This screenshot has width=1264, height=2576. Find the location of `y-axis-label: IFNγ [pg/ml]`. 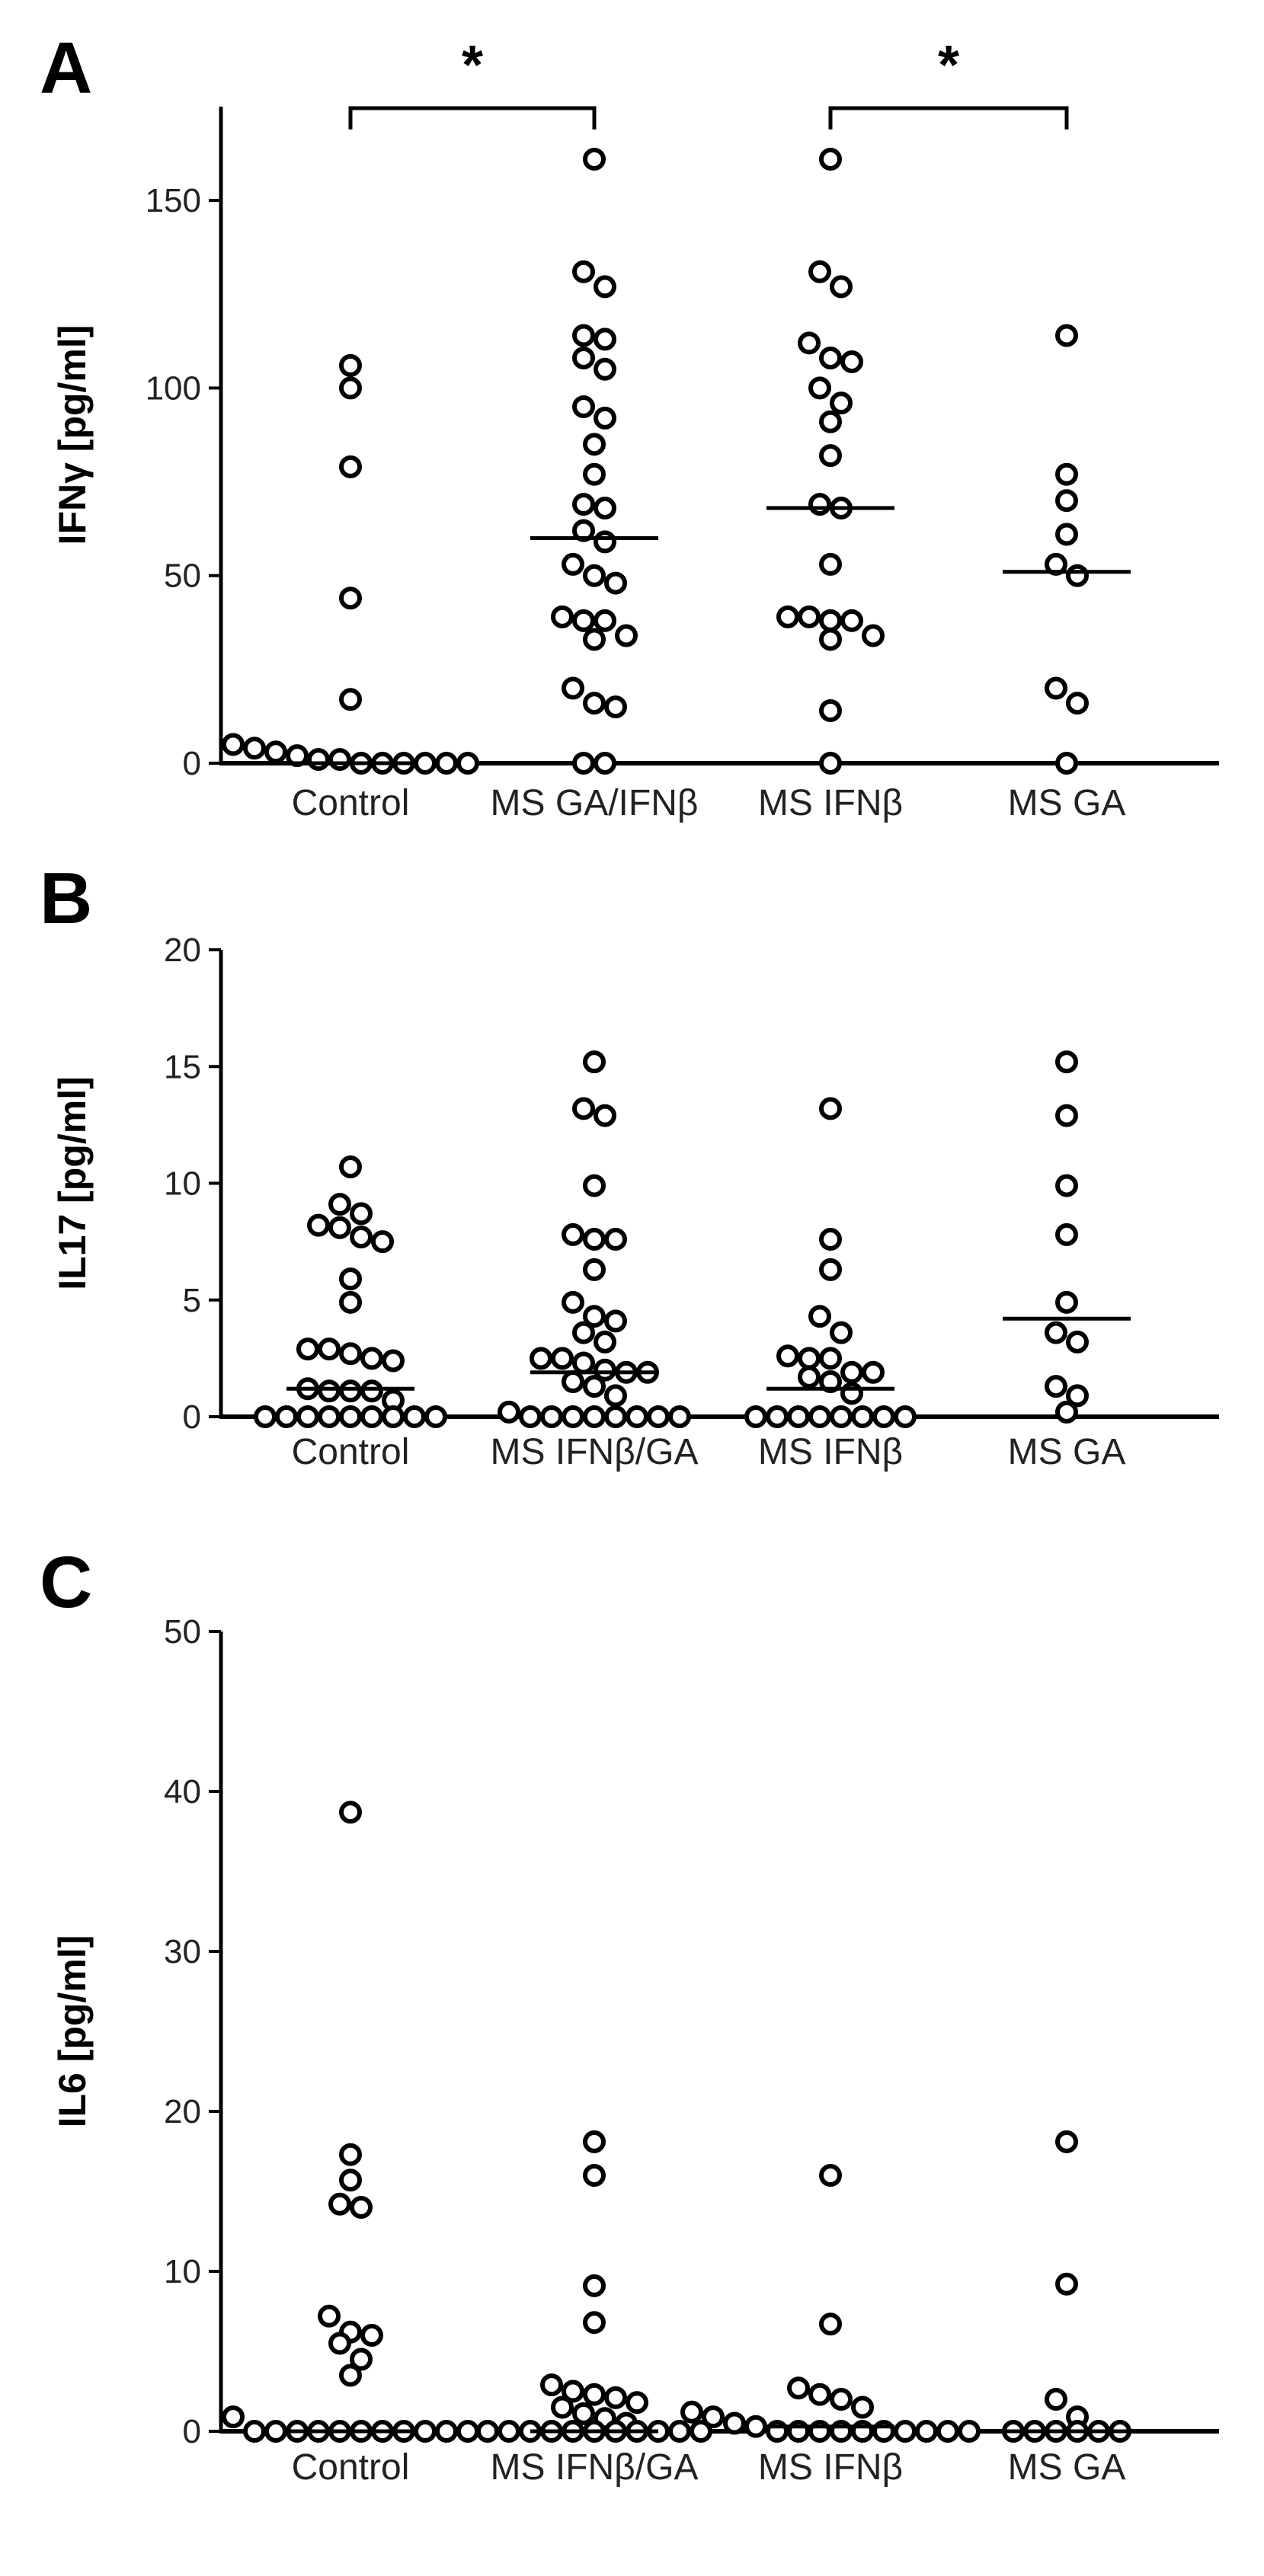

y-axis-label: IFNγ [pg/ml] is located at coordinates (72, 435).